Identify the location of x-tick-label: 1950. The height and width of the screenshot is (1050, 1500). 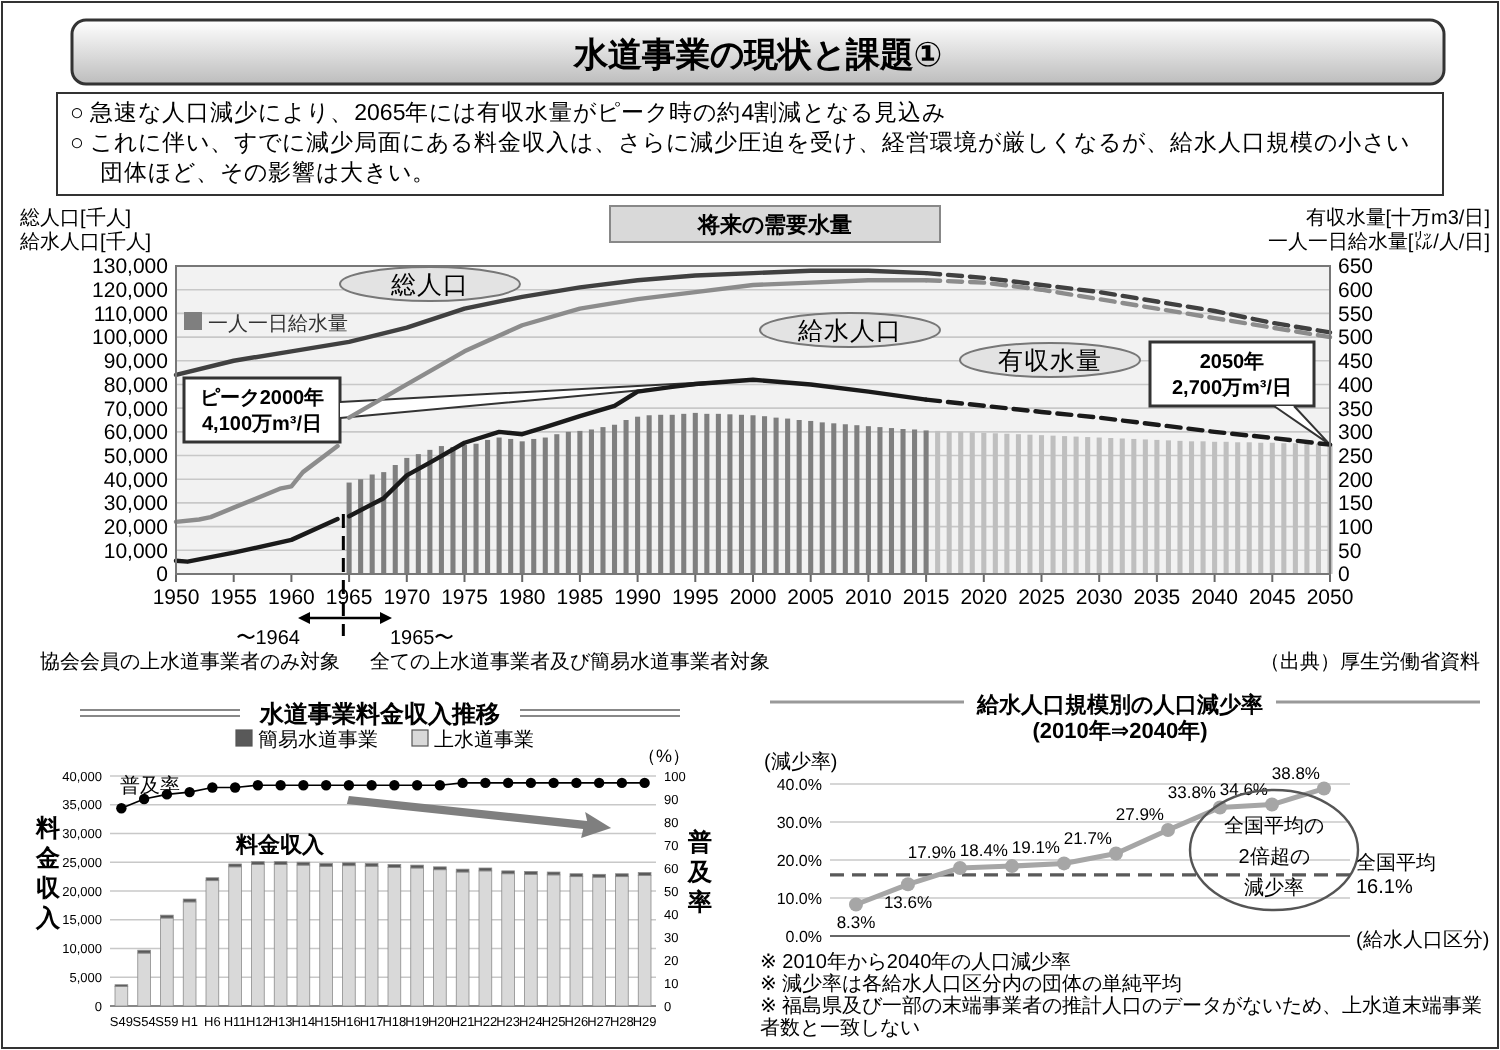
(176, 598).